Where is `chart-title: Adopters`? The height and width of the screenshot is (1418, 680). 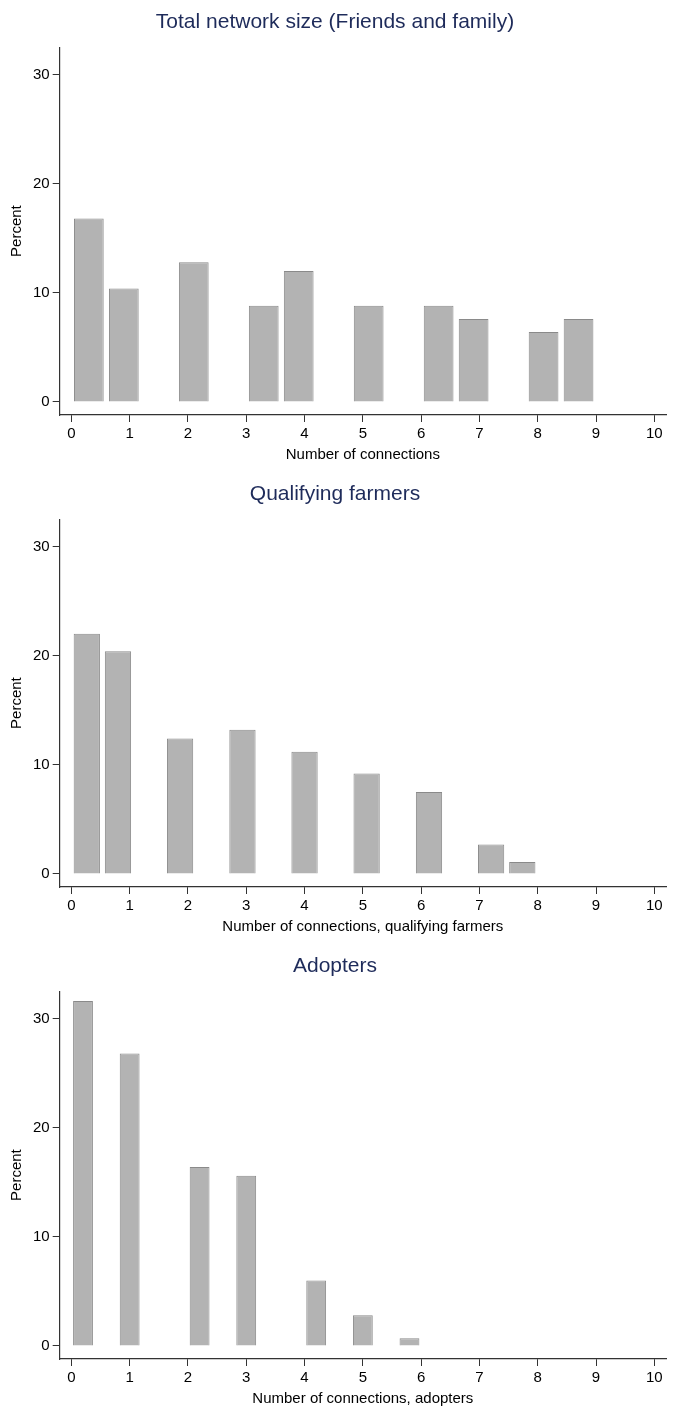
chart-title: Adopters is located at coordinates (335, 965).